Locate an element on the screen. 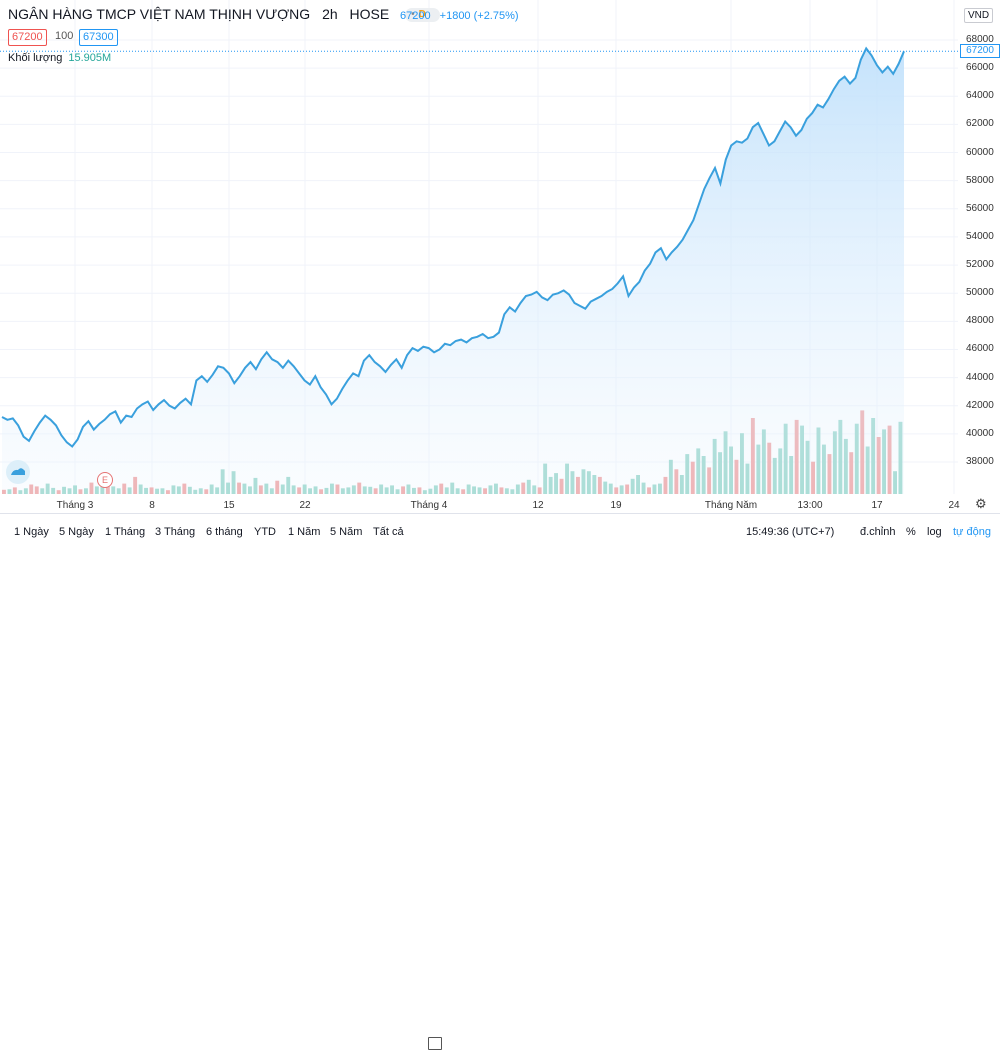  price-tick-label: 68000 is located at coordinates (980, 39).